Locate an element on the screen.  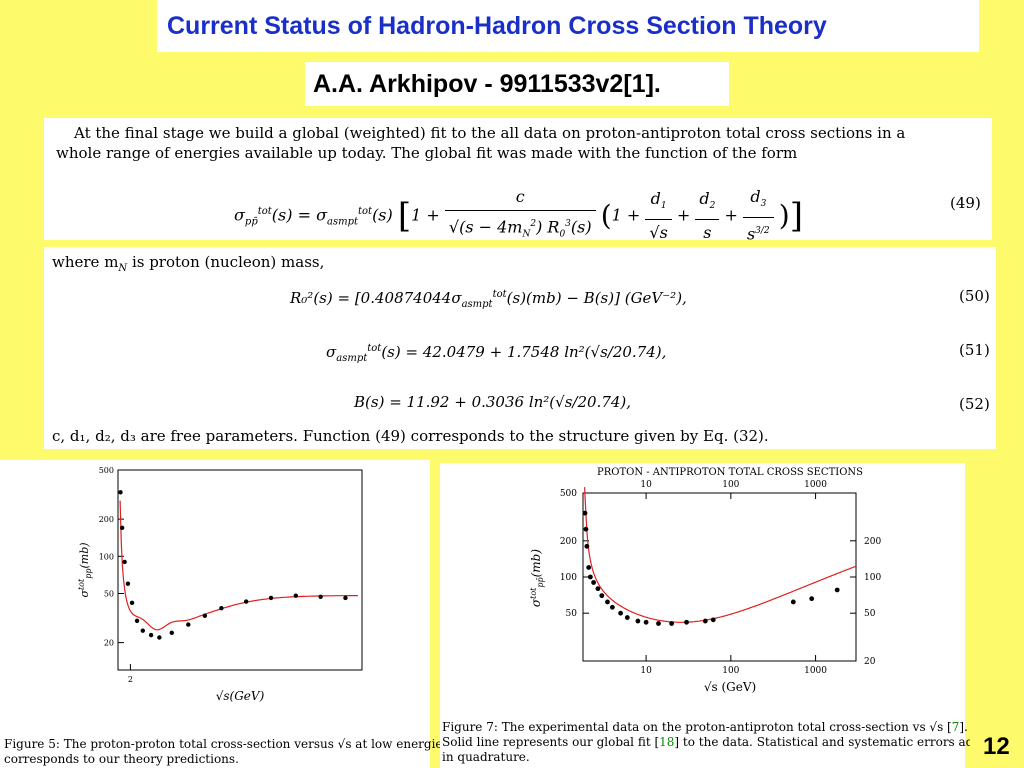
author-line: A.A. Arkhipov - 9911533v2[1]. is located at coordinates (487, 84).